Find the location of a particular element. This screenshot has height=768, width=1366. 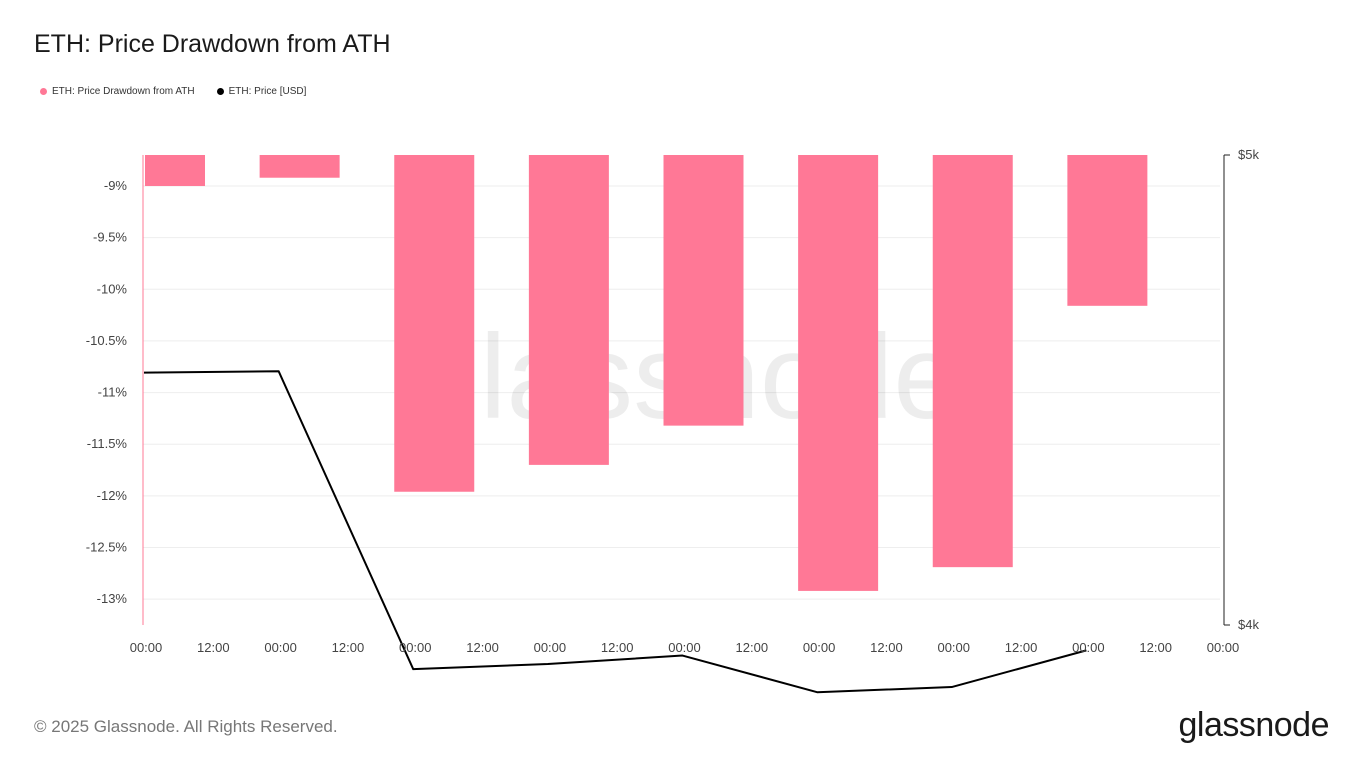

legend-dot-price is located at coordinates (220, 91).